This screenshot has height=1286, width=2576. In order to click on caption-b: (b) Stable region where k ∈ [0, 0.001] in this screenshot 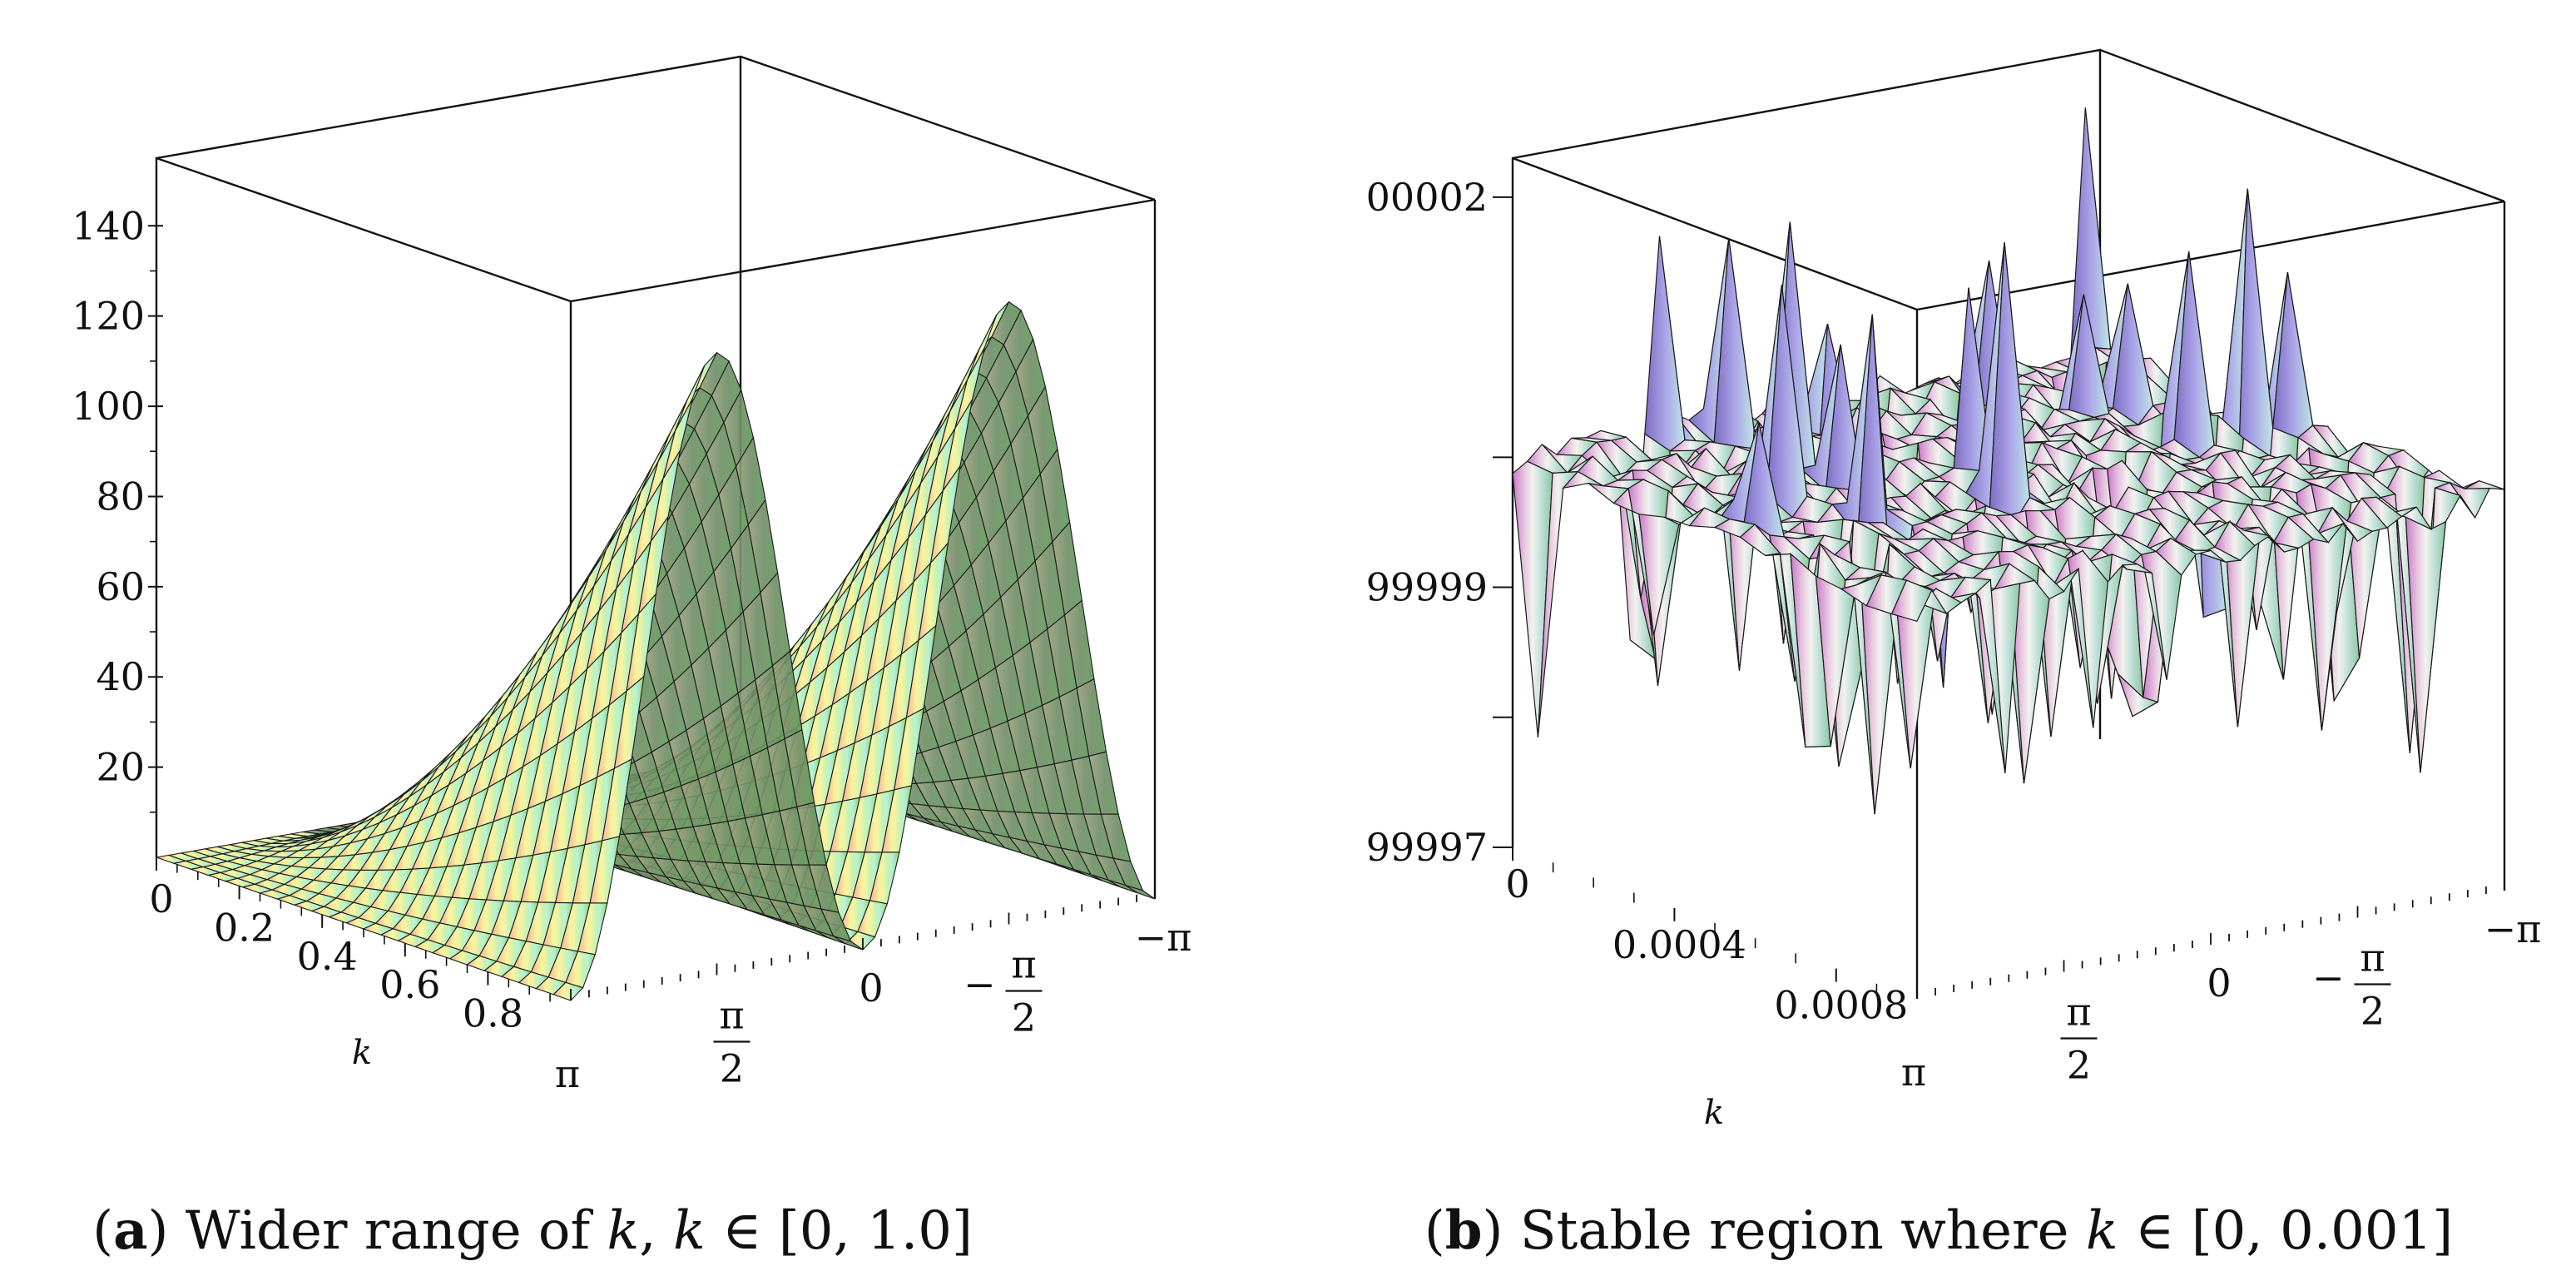, I will do `click(1939, 1231)`.